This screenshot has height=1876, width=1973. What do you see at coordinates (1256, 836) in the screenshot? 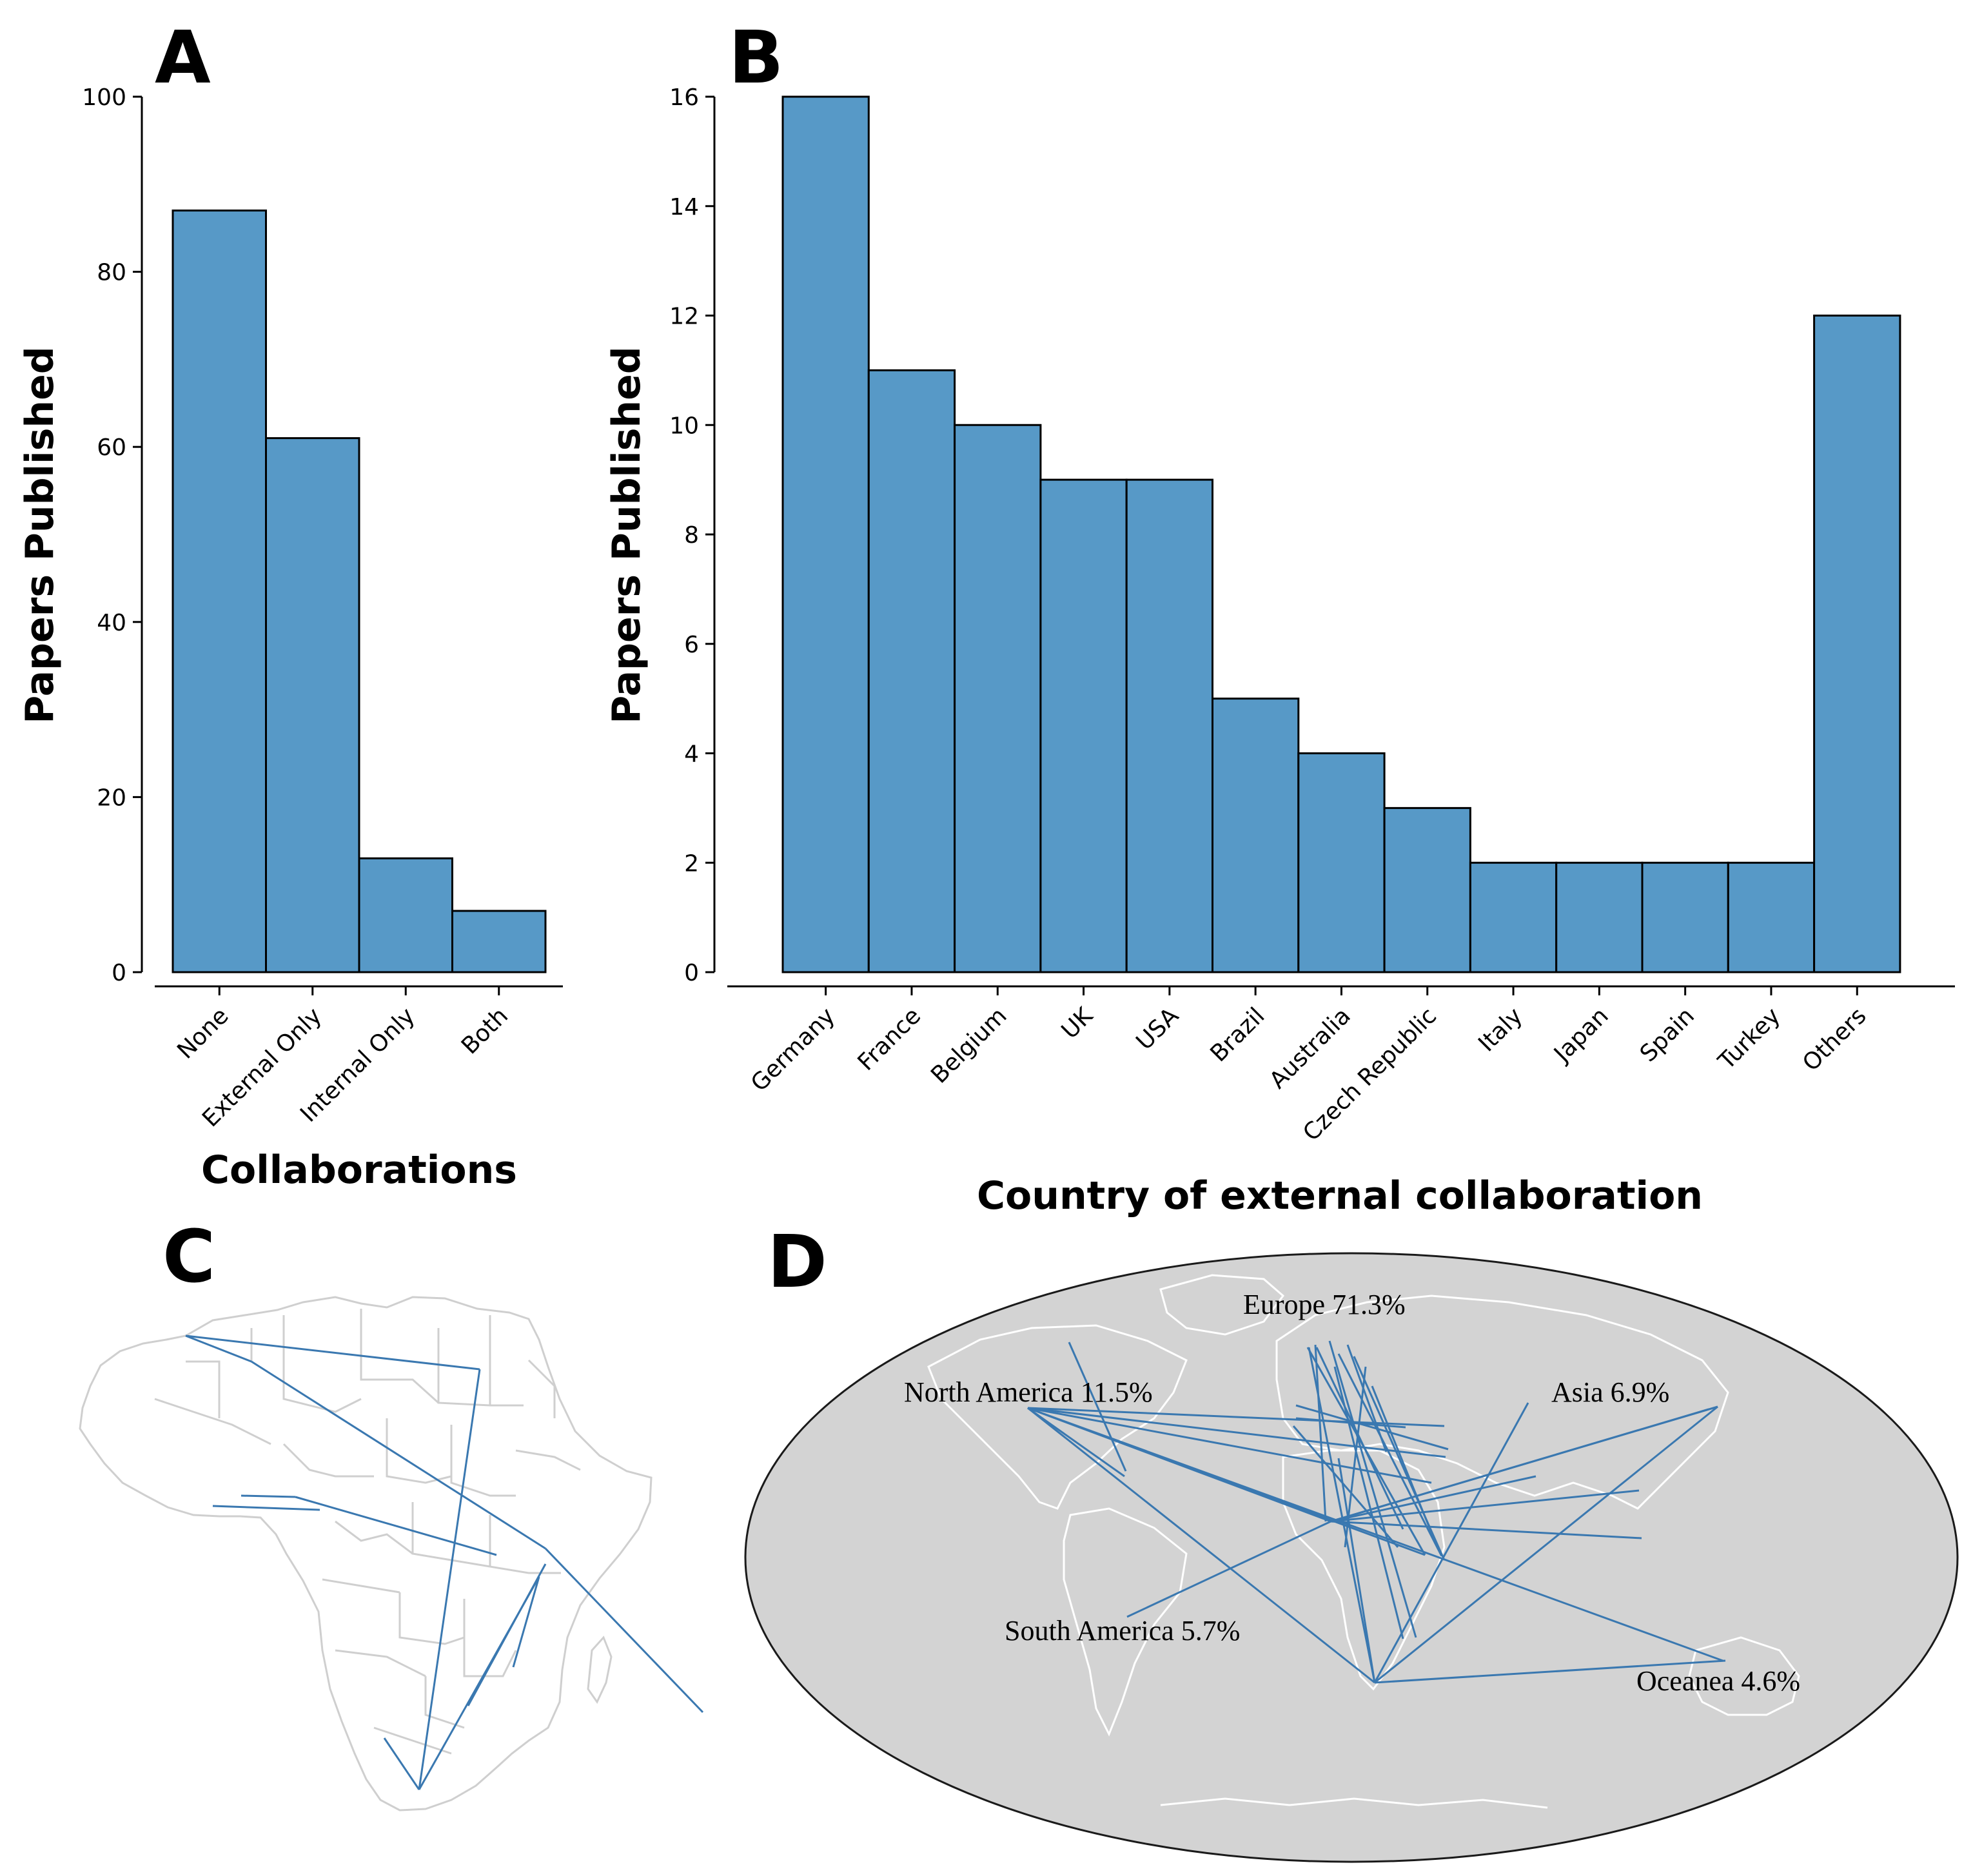
I see `bar-brazil` at bounding box center [1256, 836].